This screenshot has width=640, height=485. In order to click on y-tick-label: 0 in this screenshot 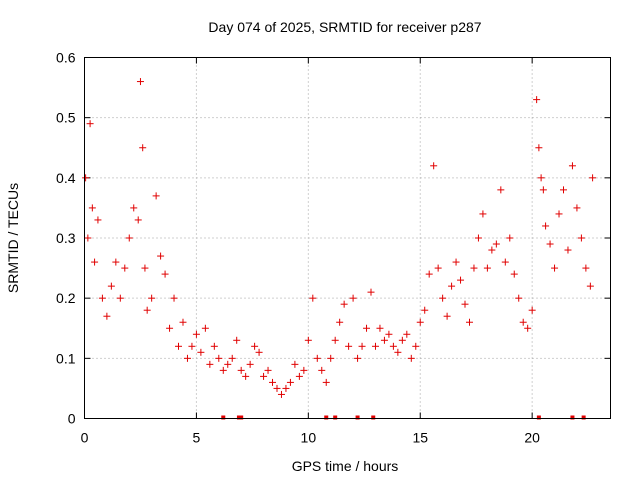, I will do `click(72, 419)`.